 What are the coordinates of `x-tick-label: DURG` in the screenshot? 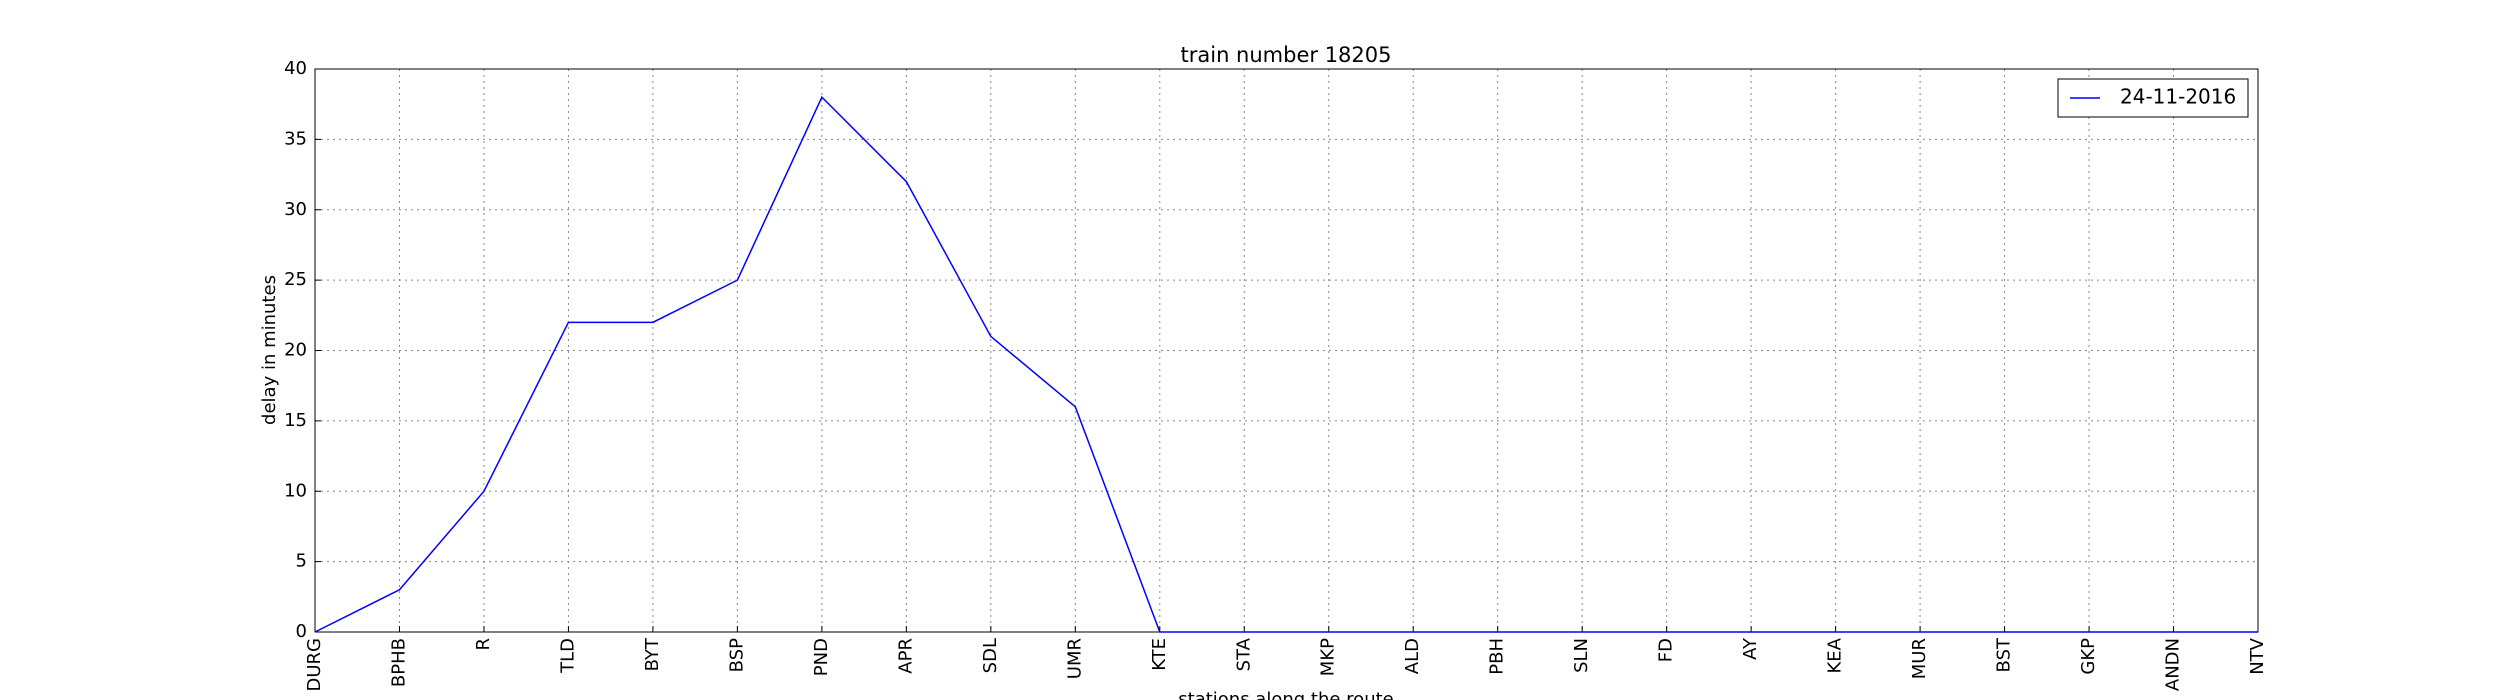 It's located at (314, 665).